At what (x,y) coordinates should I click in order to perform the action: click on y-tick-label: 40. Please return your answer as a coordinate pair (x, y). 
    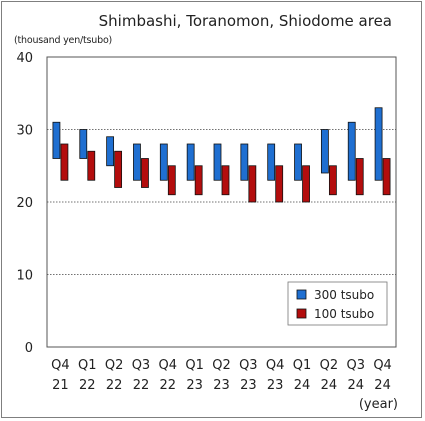
    Looking at the image, I should click on (24, 58).